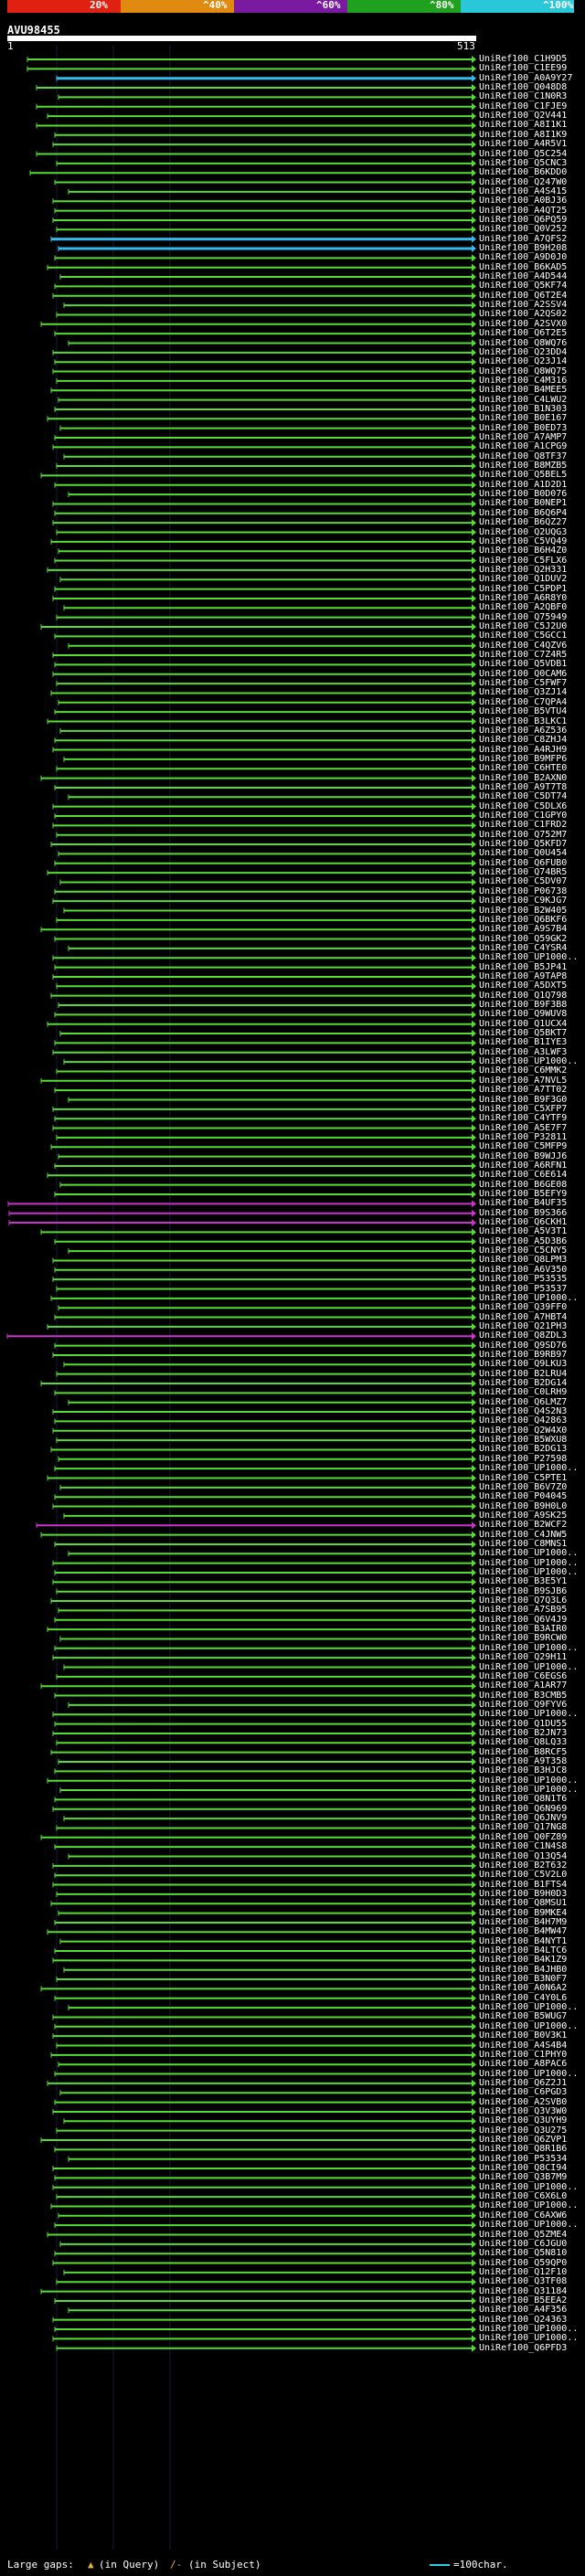 Image resolution: width=585 pixels, height=2576 pixels. Describe the element at coordinates (523, 540) in the screenshot. I see `hit-label: UniRef100_C5VQ49` at that location.